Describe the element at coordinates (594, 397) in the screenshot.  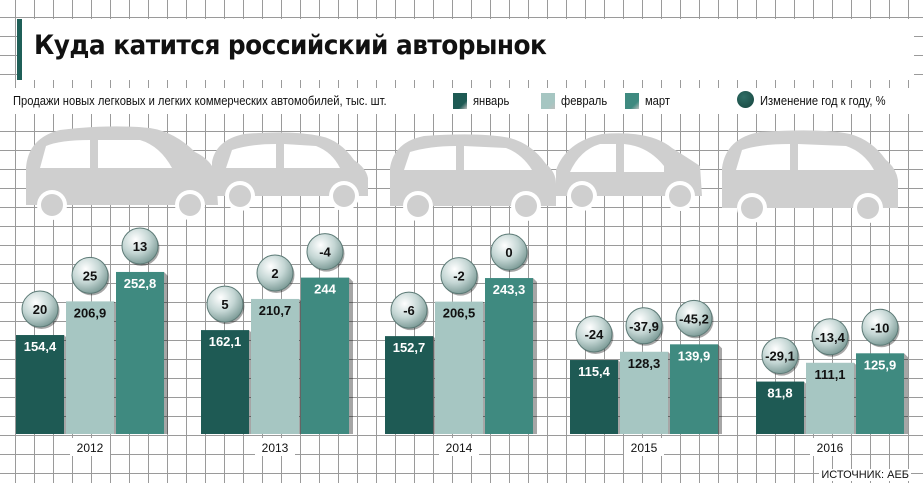
I see `bar-2015-январь` at that location.